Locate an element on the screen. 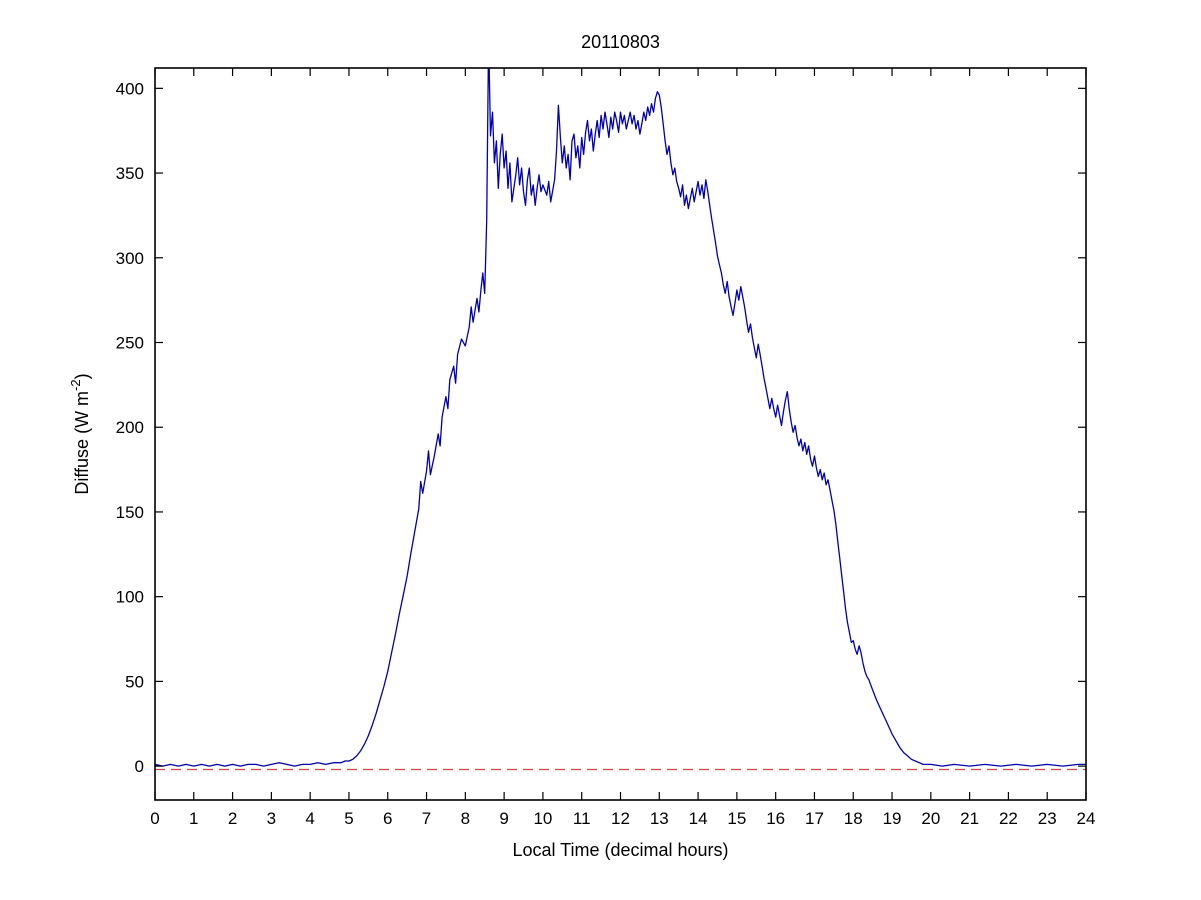 The width and height of the screenshot is (1201, 900). x-tick-label: 12 is located at coordinates (620, 818).